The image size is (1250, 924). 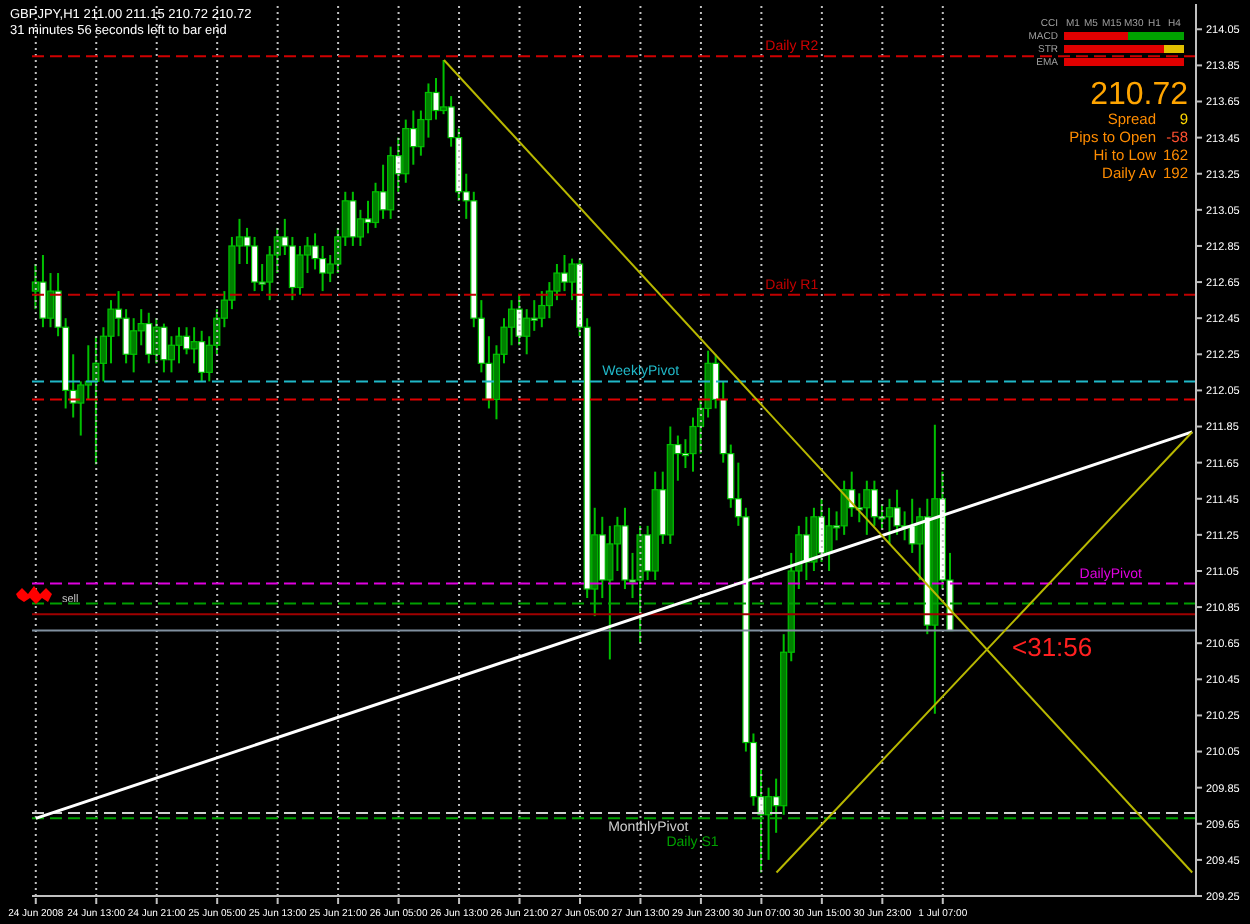 I want to click on annotation: <31:56, so click(x=1052, y=647).